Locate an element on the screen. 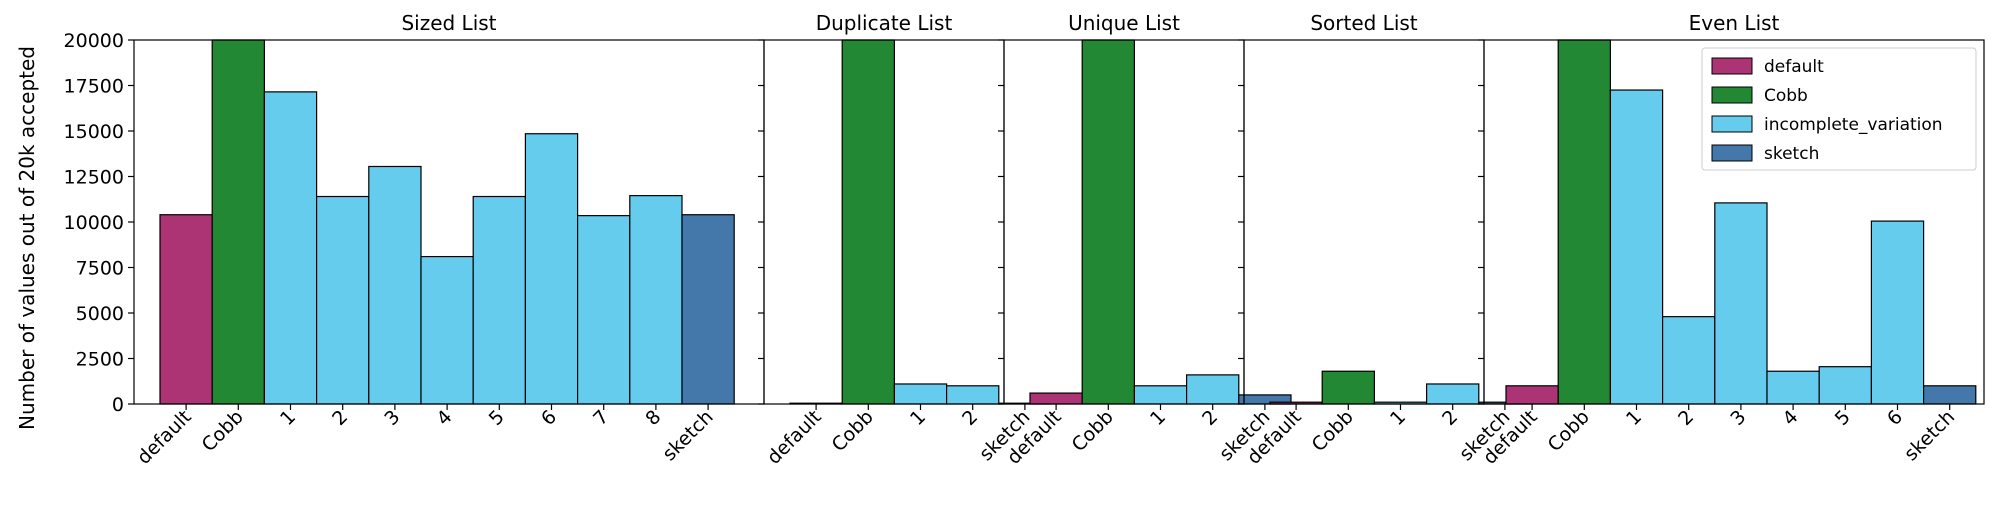  legend-box is located at coordinates (1839, 109).